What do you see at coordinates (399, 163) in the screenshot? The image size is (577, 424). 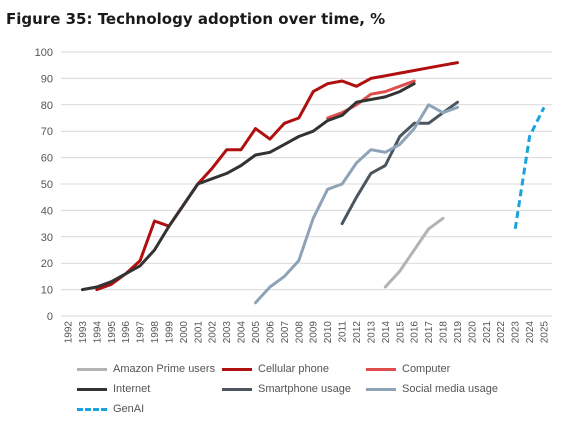 I see `series-line-smartphone-usage` at bounding box center [399, 163].